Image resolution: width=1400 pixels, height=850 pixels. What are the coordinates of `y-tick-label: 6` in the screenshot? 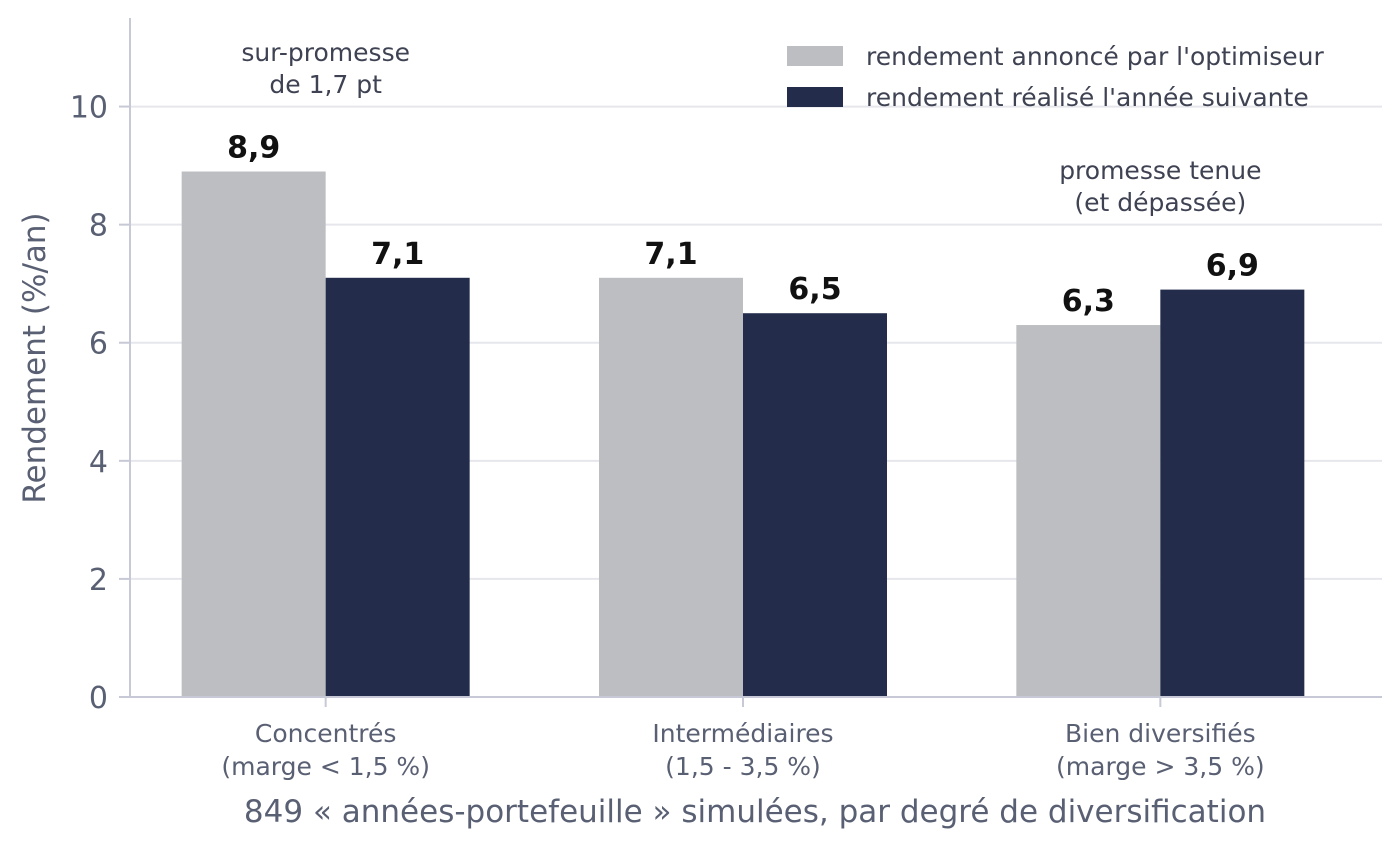 It's located at (98, 344).